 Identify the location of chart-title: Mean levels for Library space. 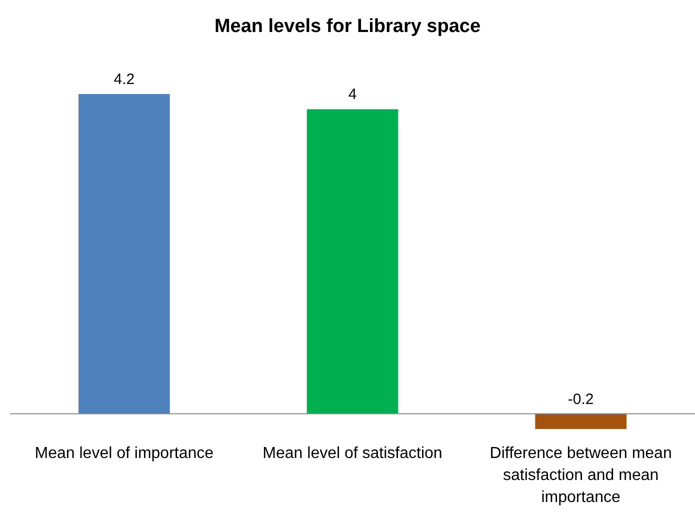
(347, 26).